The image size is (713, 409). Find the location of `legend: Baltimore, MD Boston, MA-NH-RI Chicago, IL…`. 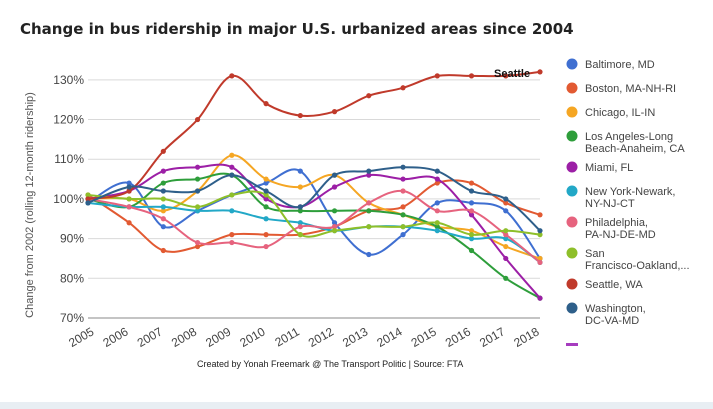

legend: Baltimore, MD Boston, MA-NH-RI Chicago, IL… is located at coordinates (628, 202).